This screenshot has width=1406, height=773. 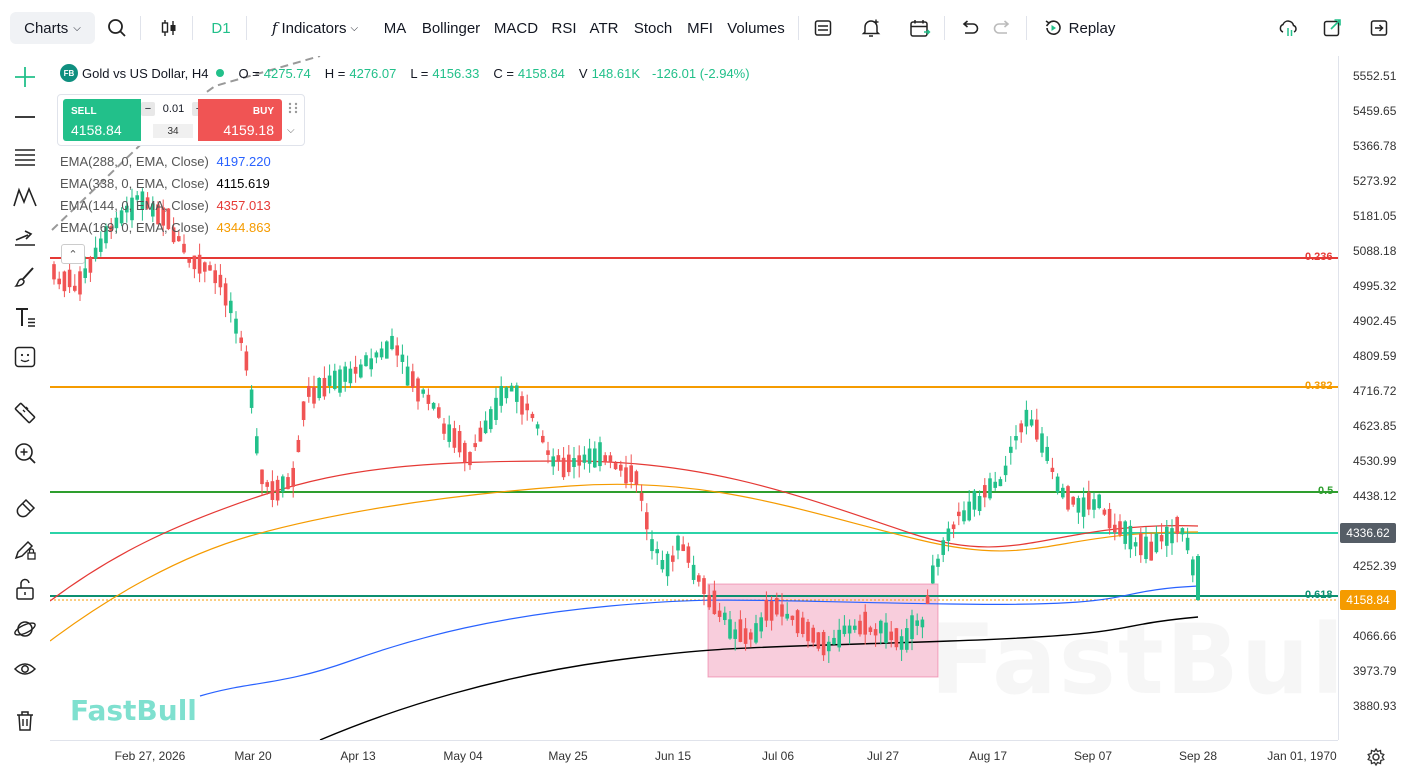 What do you see at coordinates (73, 254) in the screenshot?
I see `collapse-legend-button: ⌃` at bounding box center [73, 254].